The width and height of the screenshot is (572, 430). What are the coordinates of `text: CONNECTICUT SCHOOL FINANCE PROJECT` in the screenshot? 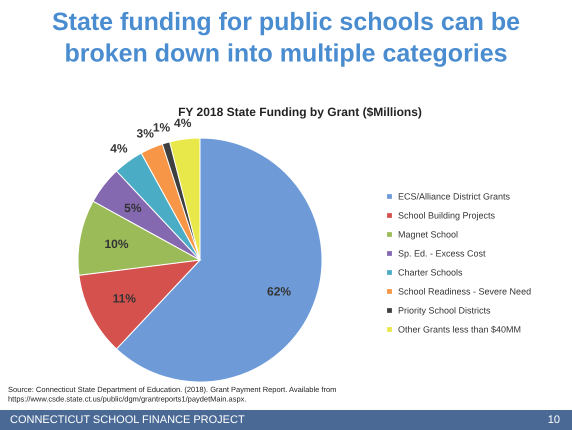 It's located at (127, 420).